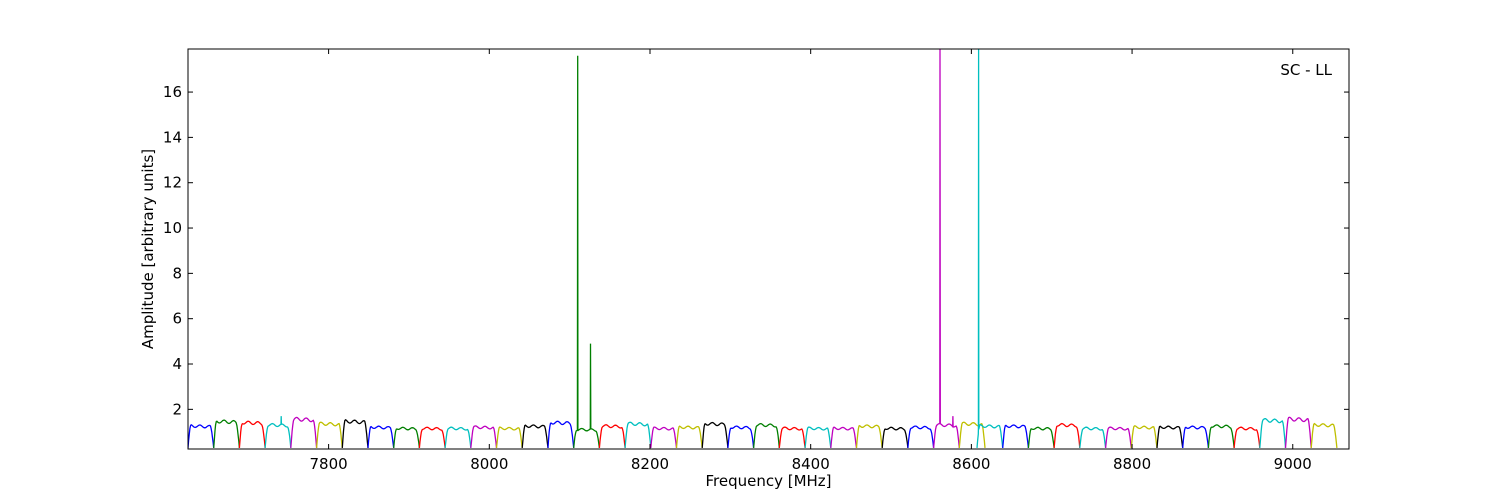 Image resolution: width=1500 pixels, height=500 pixels. I want to click on y-axis-label: Amplitude [arbitrary units], so click(148, 249).